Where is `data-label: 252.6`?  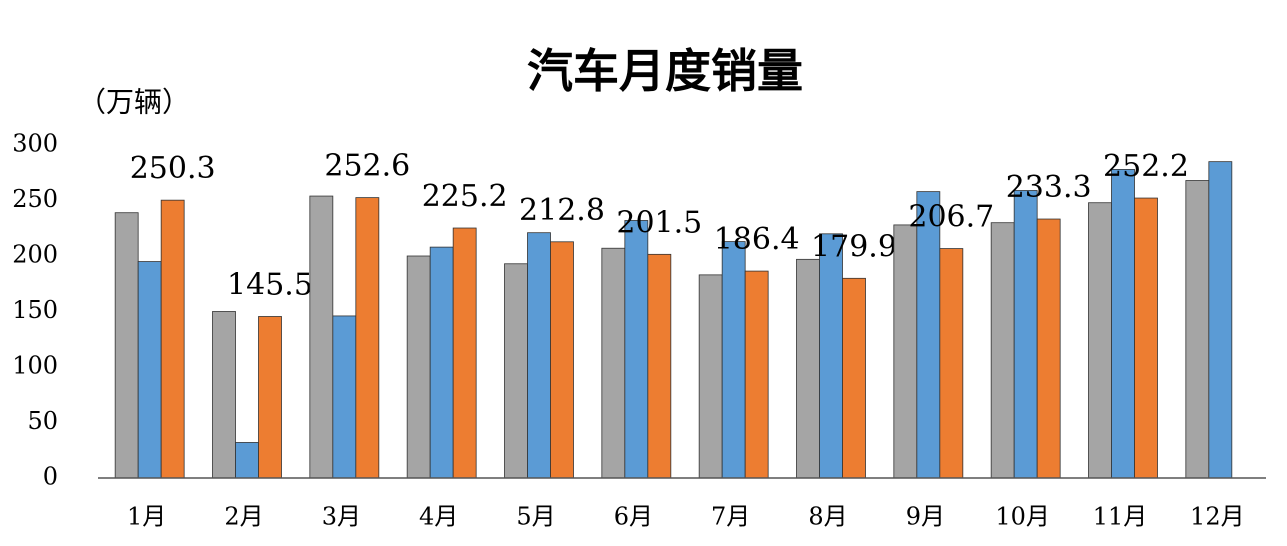 data-label: 252.6 is located at coordinates (367, 166).